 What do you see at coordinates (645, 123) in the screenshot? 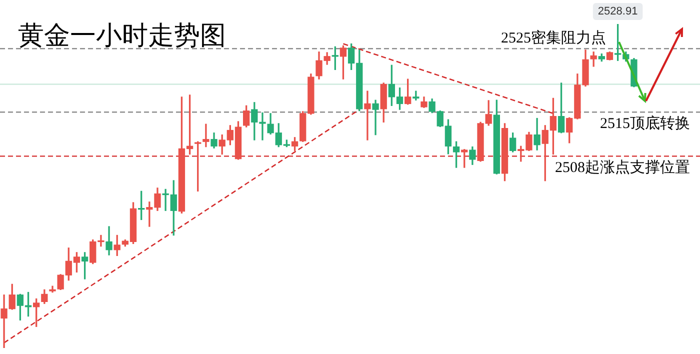
I see `ref-line-label: 2515顶底转换` at bounding box center [645, 123].